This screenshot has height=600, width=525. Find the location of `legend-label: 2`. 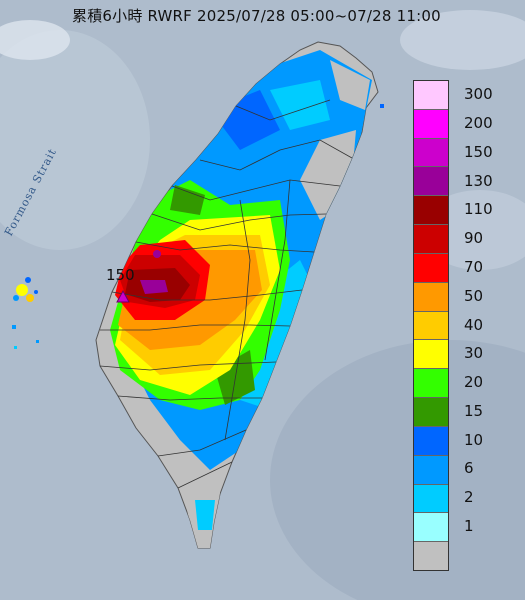

legend-label: 2 is located at coordinates (469, 497).